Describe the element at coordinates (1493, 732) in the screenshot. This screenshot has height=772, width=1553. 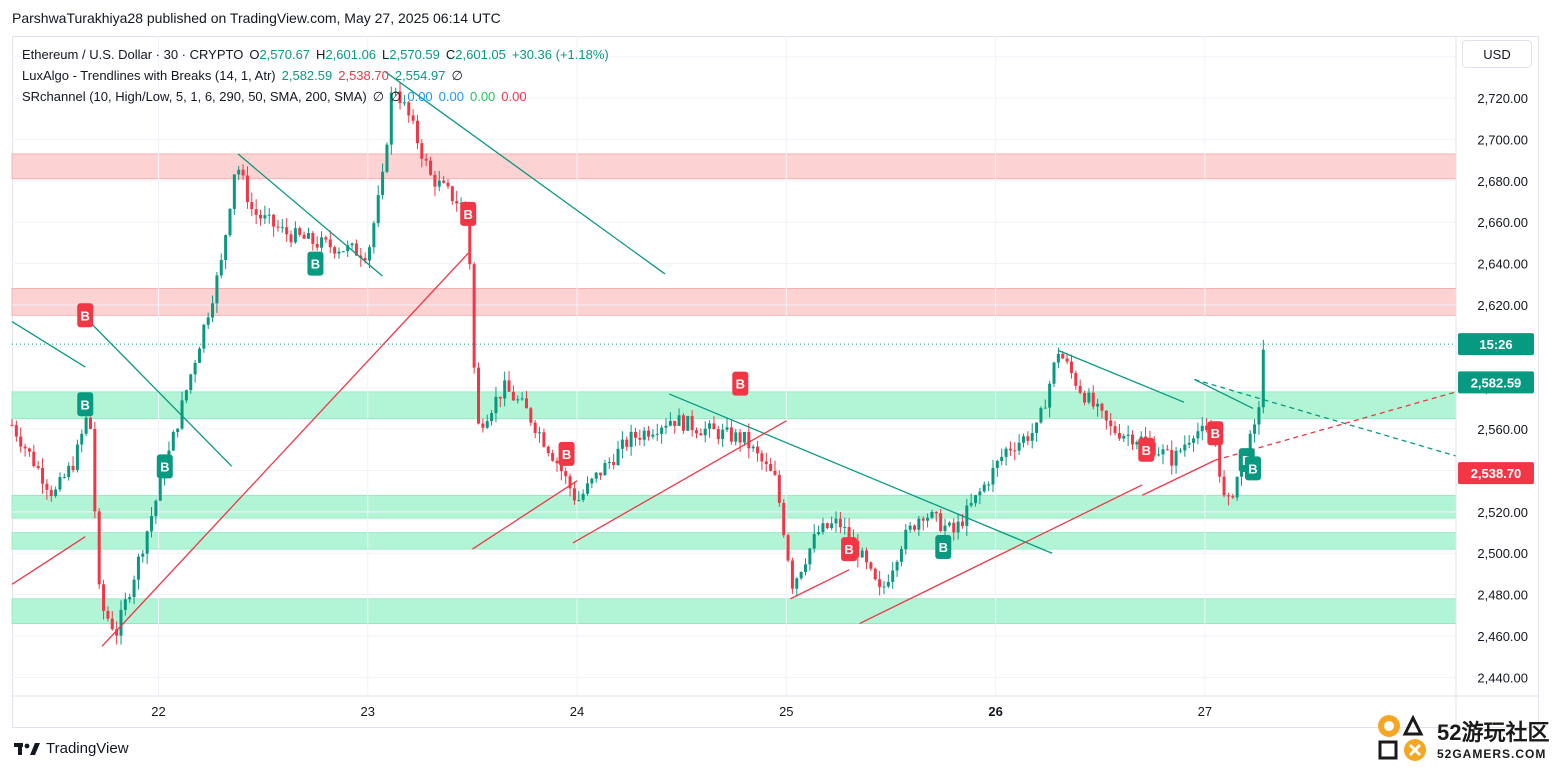
I see `watermark-title: 52游玩社区` at that location.